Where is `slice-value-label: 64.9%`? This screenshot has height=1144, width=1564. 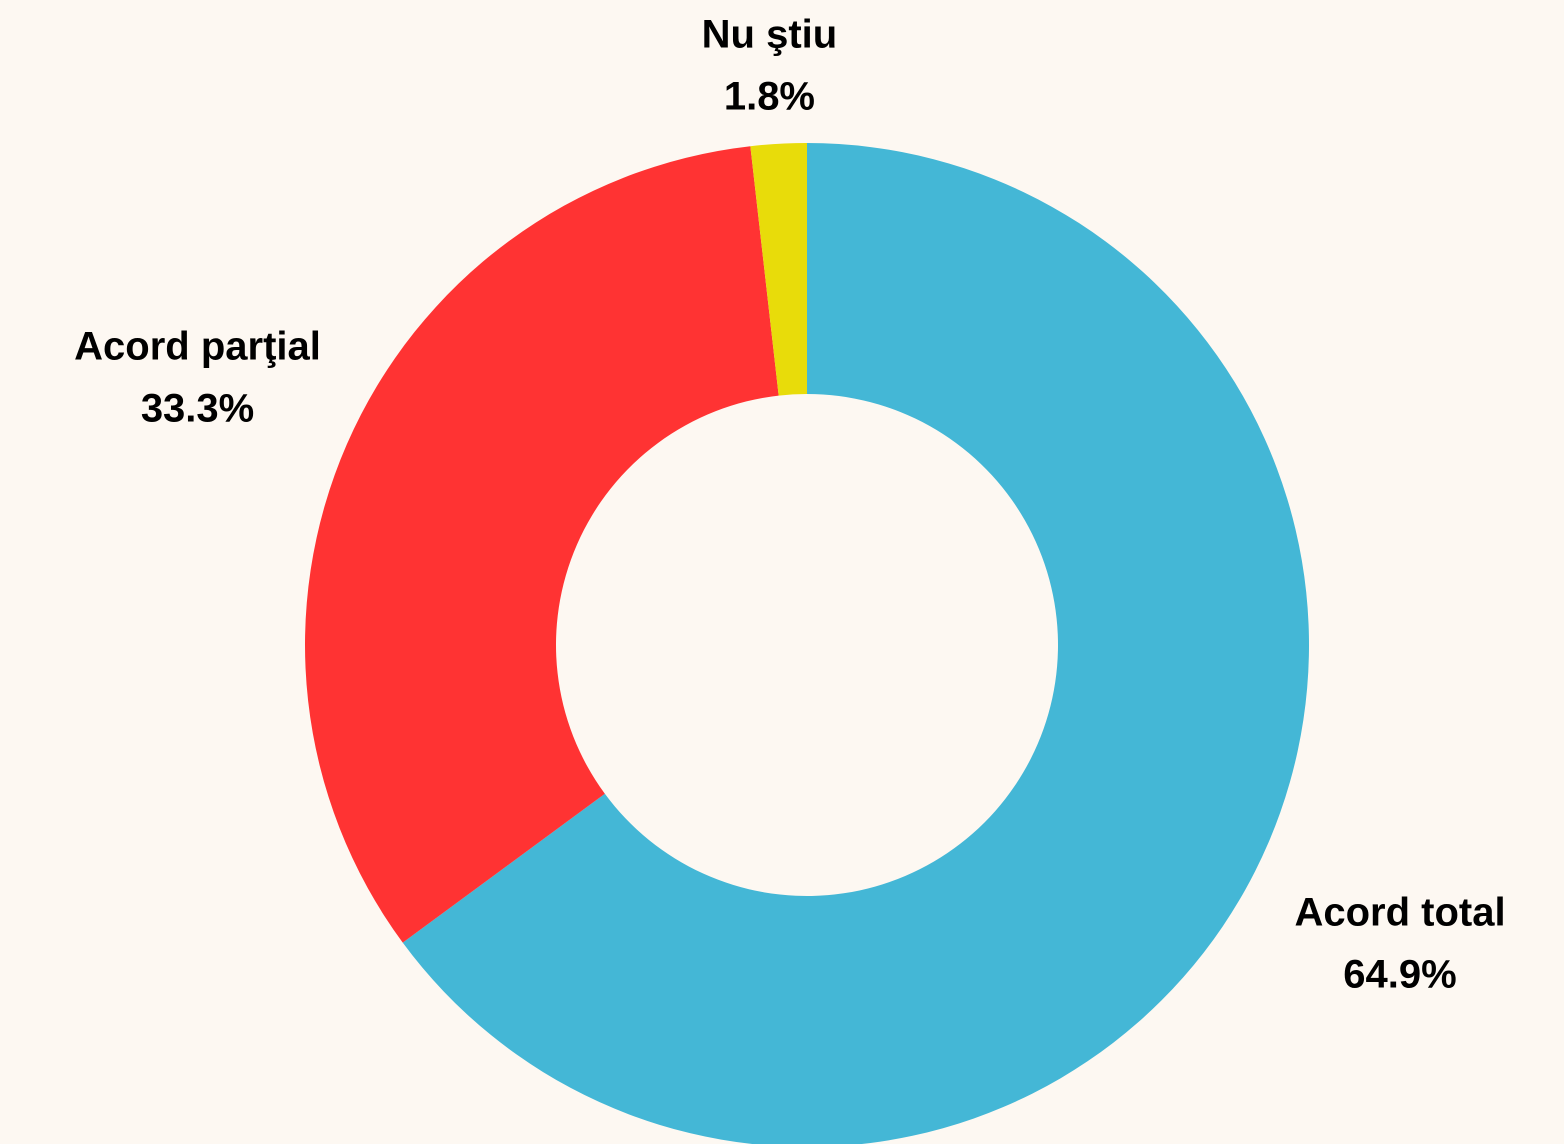 slice-value-label: 64.9% is located at coordinates (1399, 975).